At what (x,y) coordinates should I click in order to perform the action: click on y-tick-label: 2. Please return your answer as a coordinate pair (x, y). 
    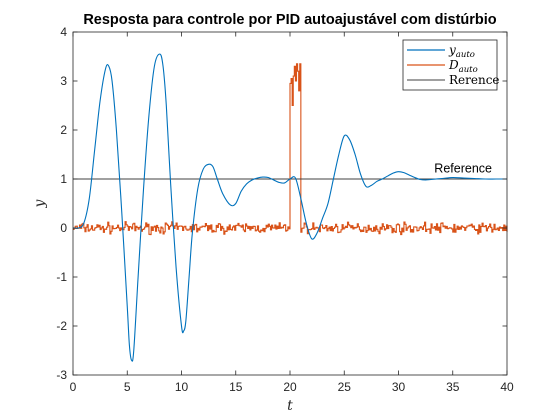
    Looking at the image, I should click on (63, 130).